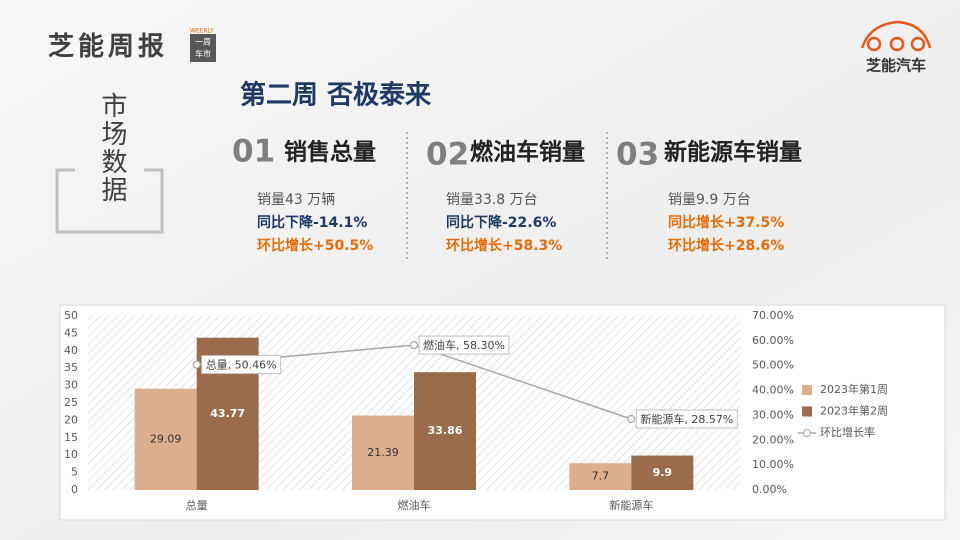 This screenshot has height=540, width=960. I want to click on y2-tick-label: 20.00%, so click(773, 439).